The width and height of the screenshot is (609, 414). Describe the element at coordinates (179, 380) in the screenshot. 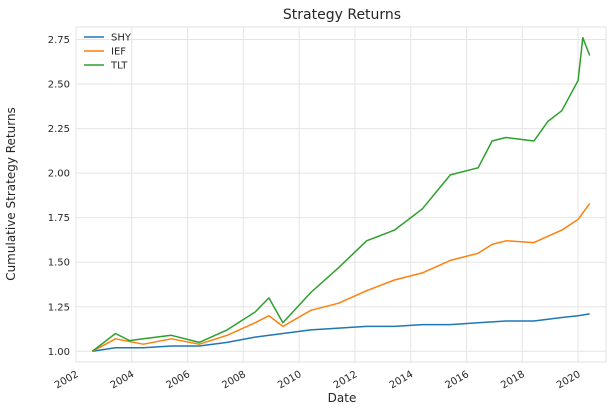

I see `x-tick-label: 2006` at that location.